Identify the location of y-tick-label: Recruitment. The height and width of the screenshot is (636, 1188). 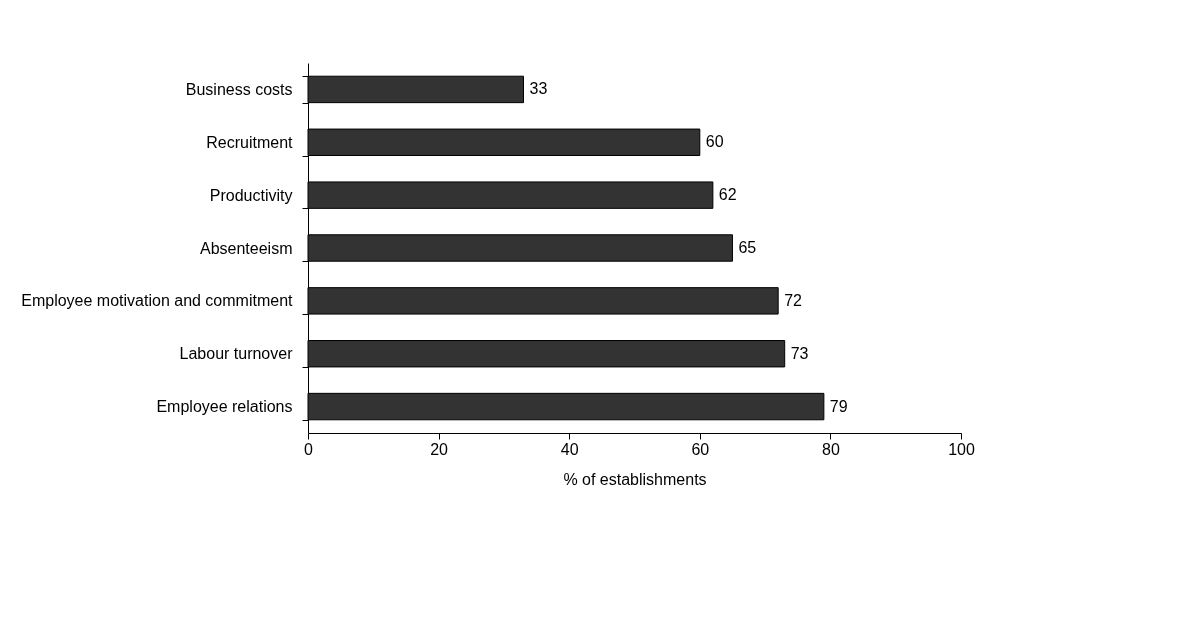
(250, 142).